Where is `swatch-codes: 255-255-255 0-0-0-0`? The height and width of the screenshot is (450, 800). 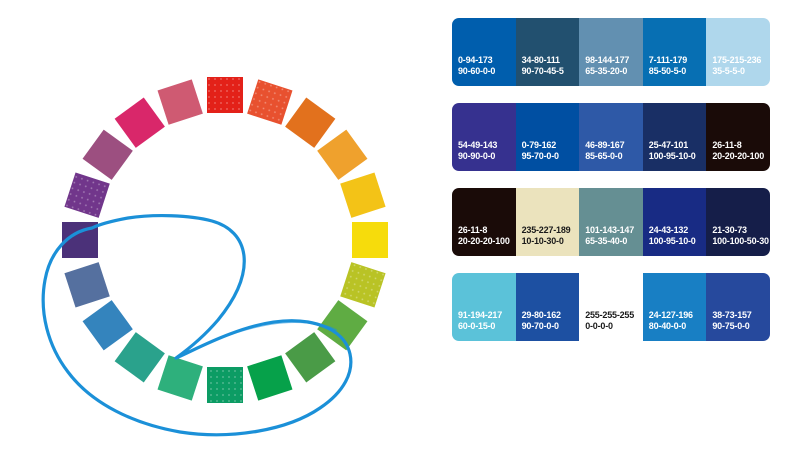 swatch-codes: 255-255-255 0-0-0-0 is located at coordinates (609, 321).